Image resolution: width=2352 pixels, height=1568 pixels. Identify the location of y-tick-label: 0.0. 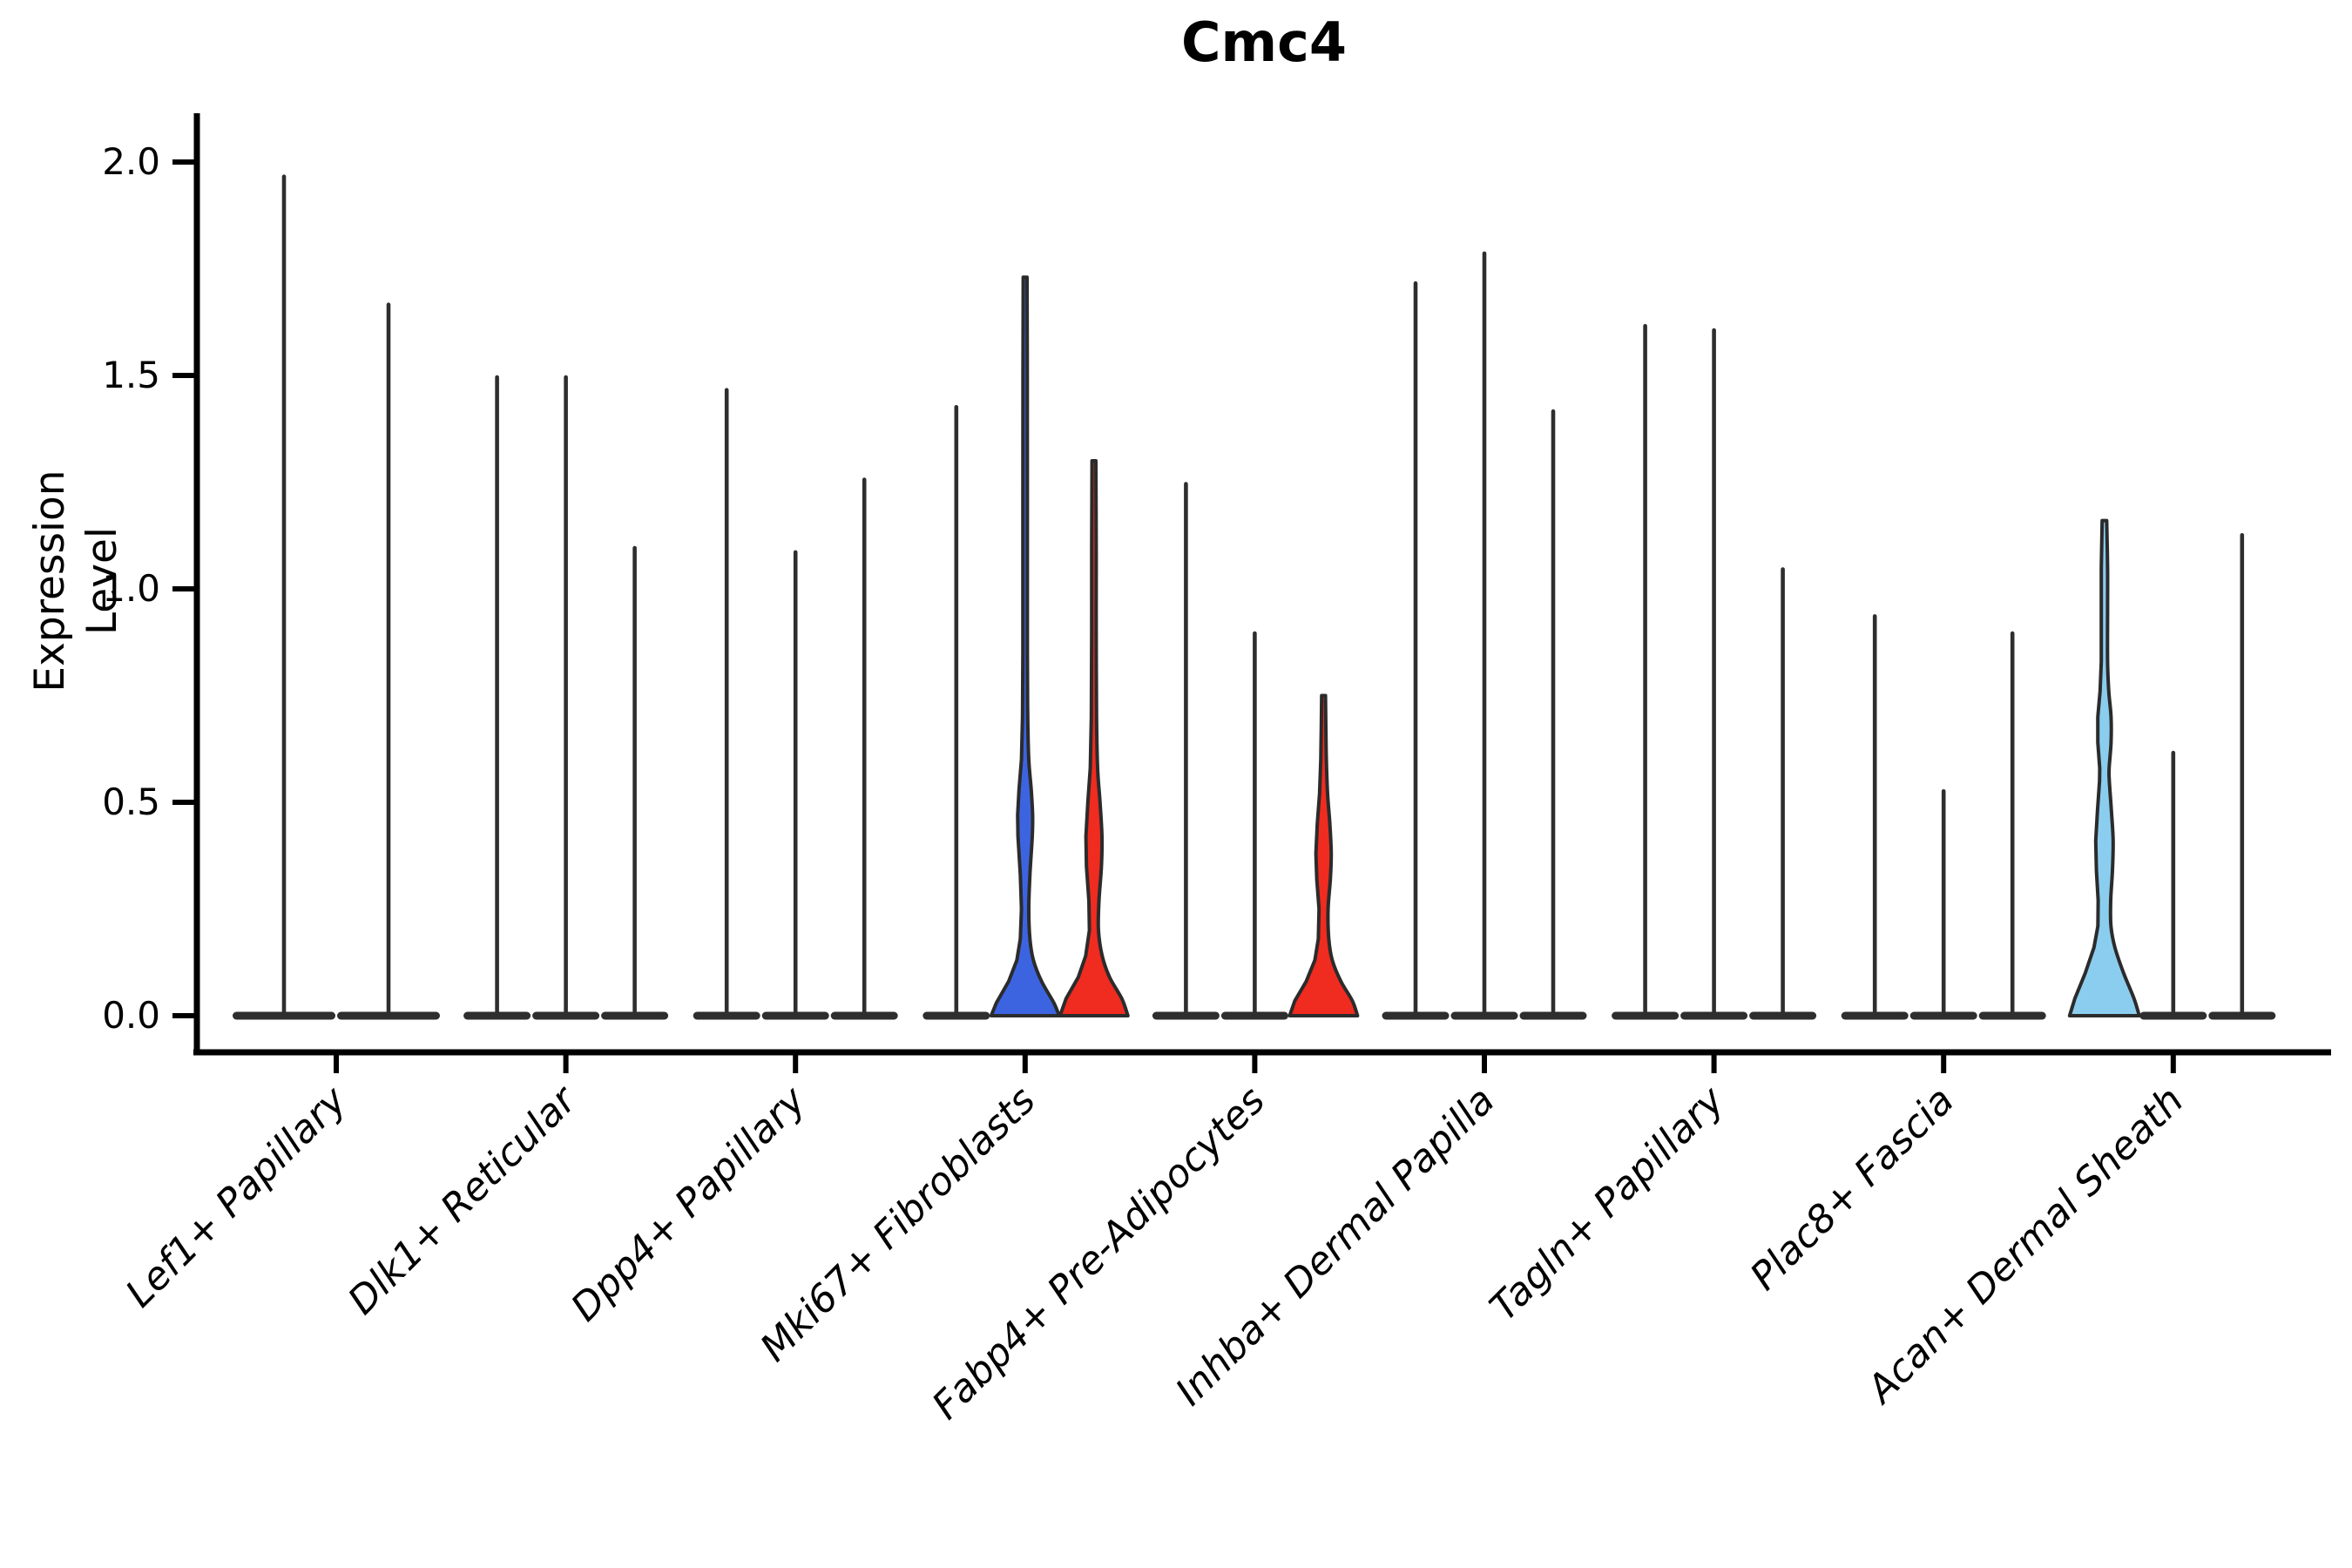
(131, 1015).